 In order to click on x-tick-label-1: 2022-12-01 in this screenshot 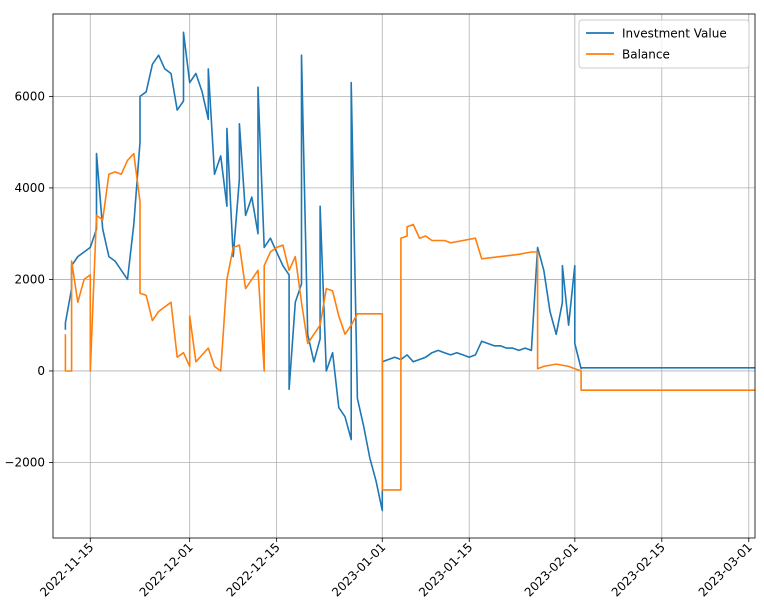, I will do `click(166, 569)`.